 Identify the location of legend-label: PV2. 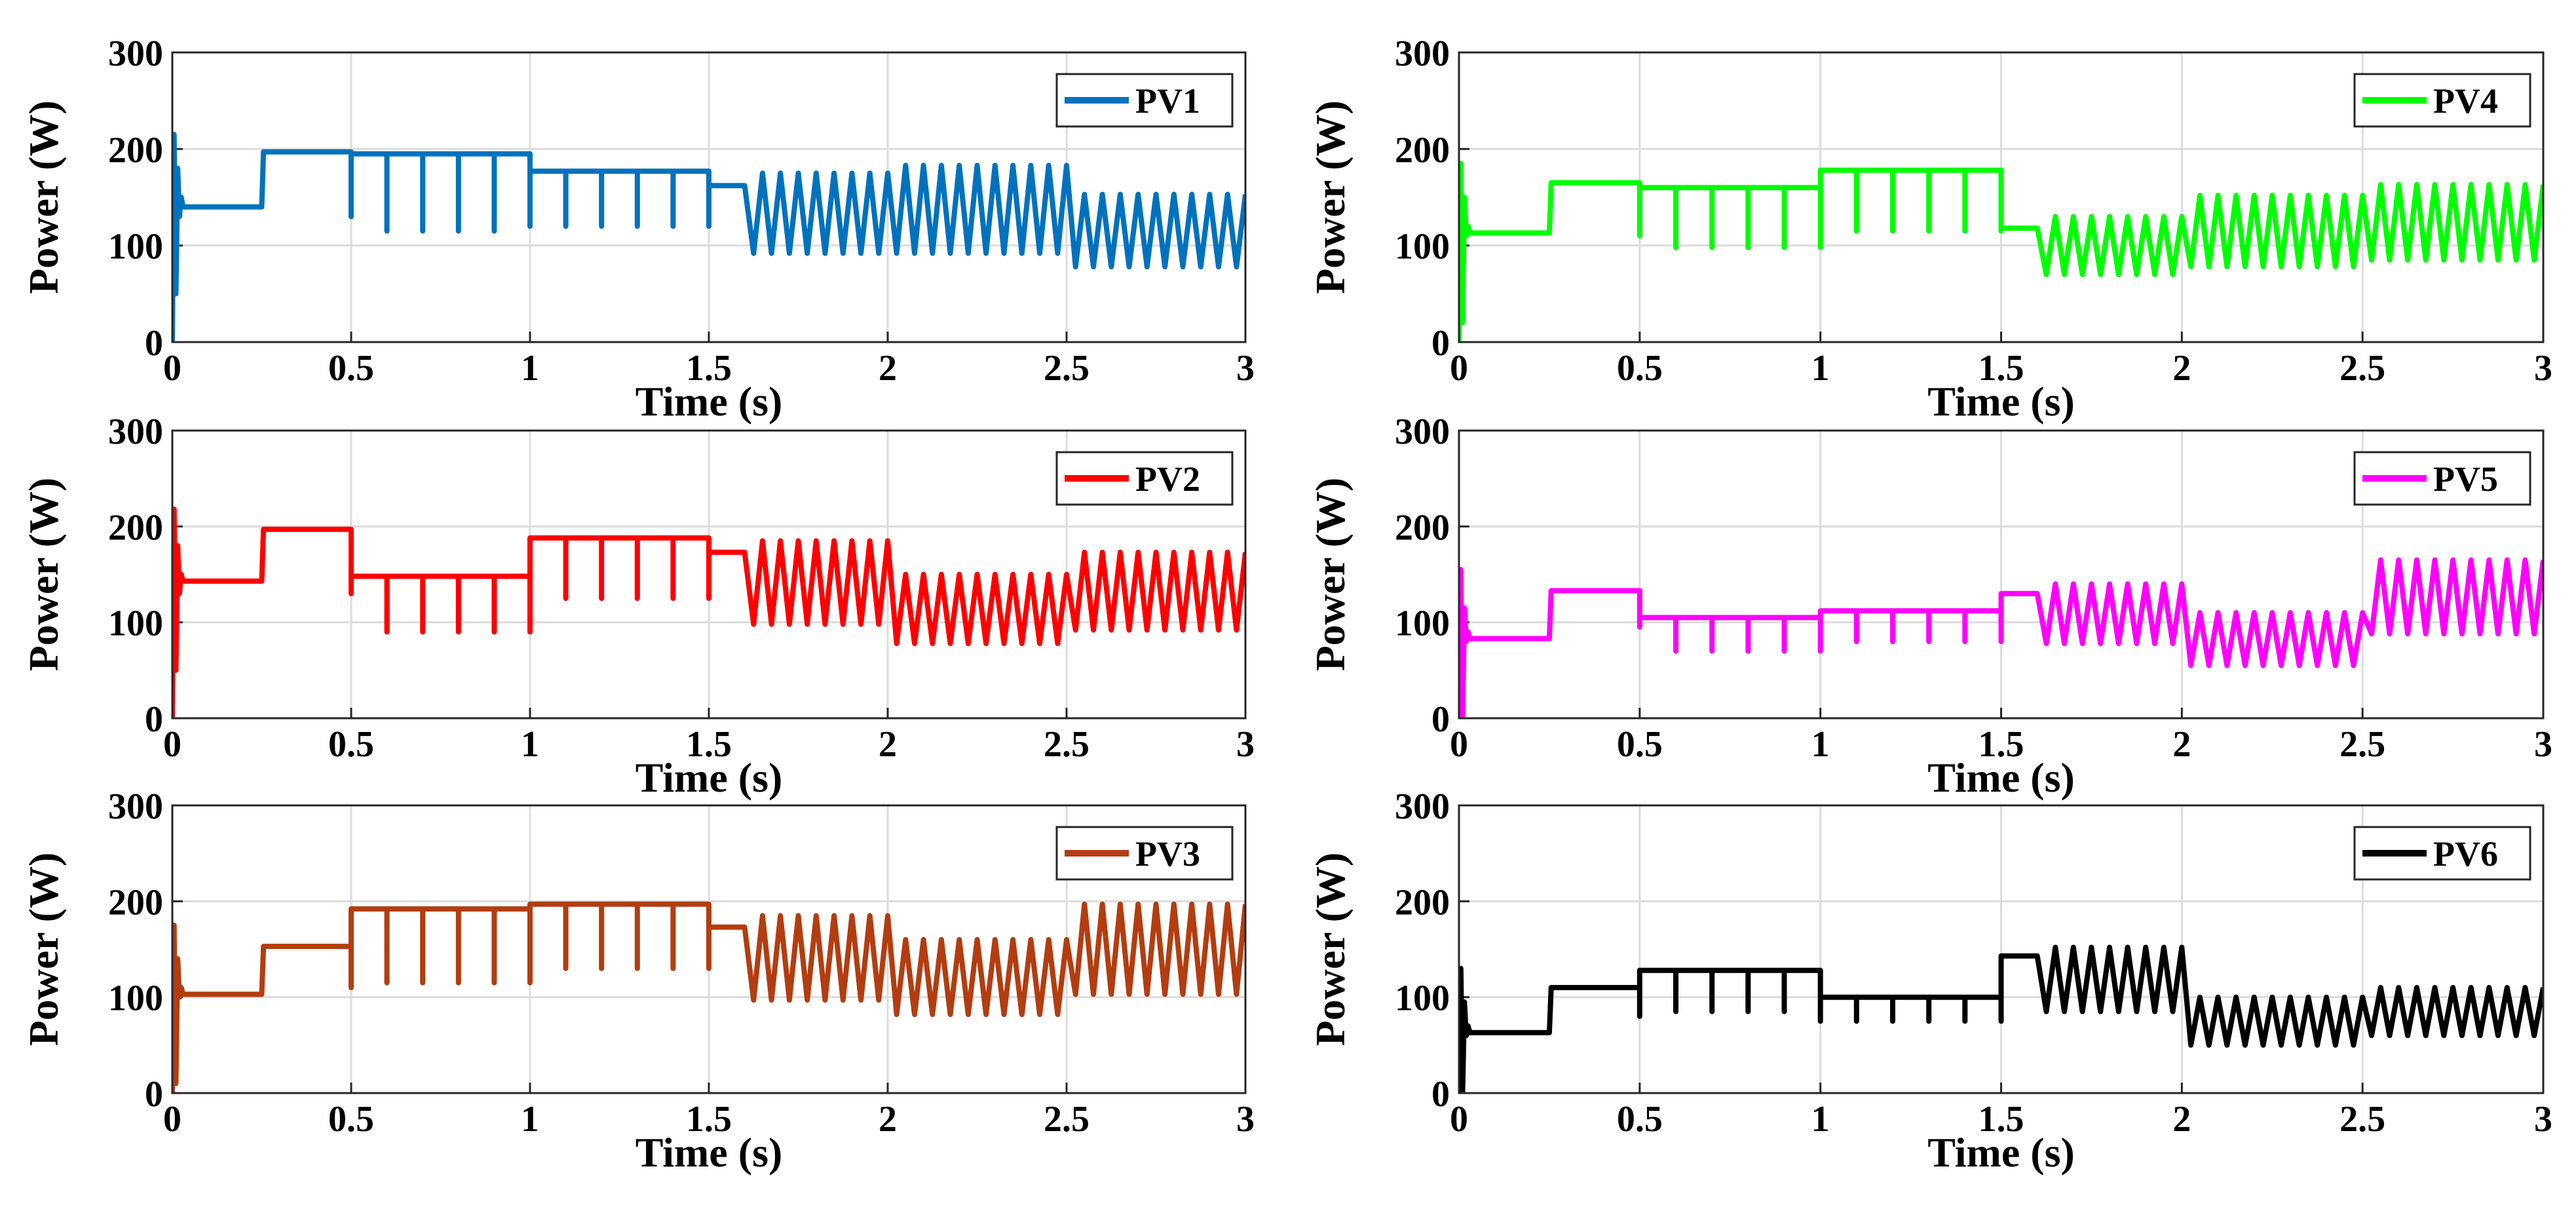
(1167, 479).